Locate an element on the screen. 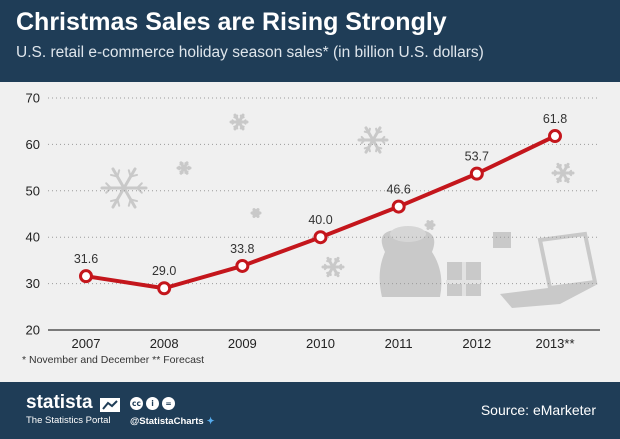 The height and width of the screenshot is (439, 620). y-tick-label: 50 is located at coordinates (33, 190).